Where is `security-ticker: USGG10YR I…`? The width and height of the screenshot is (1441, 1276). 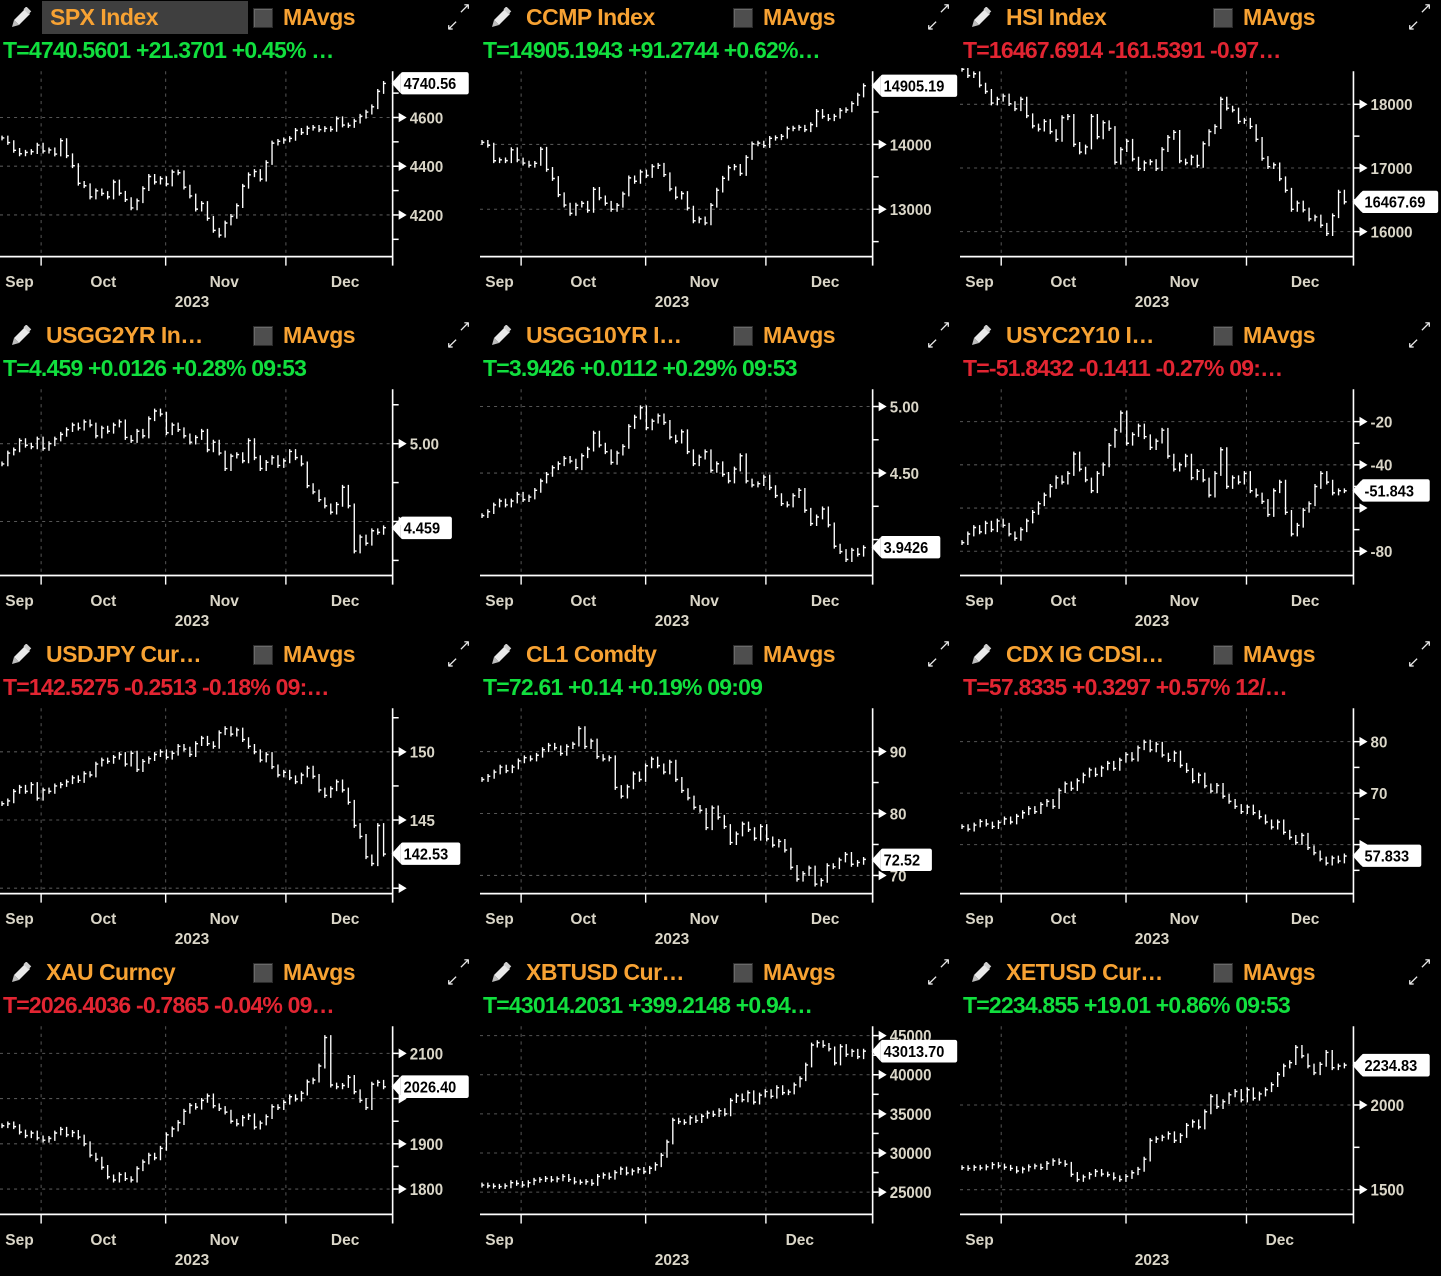
security-ticker: USGG10YR I… is located at coordinates (604, 335).